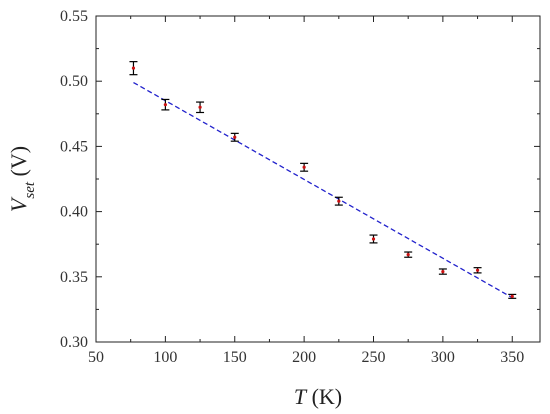  I want to click on x-tick-label: 250, so click(374, 357).